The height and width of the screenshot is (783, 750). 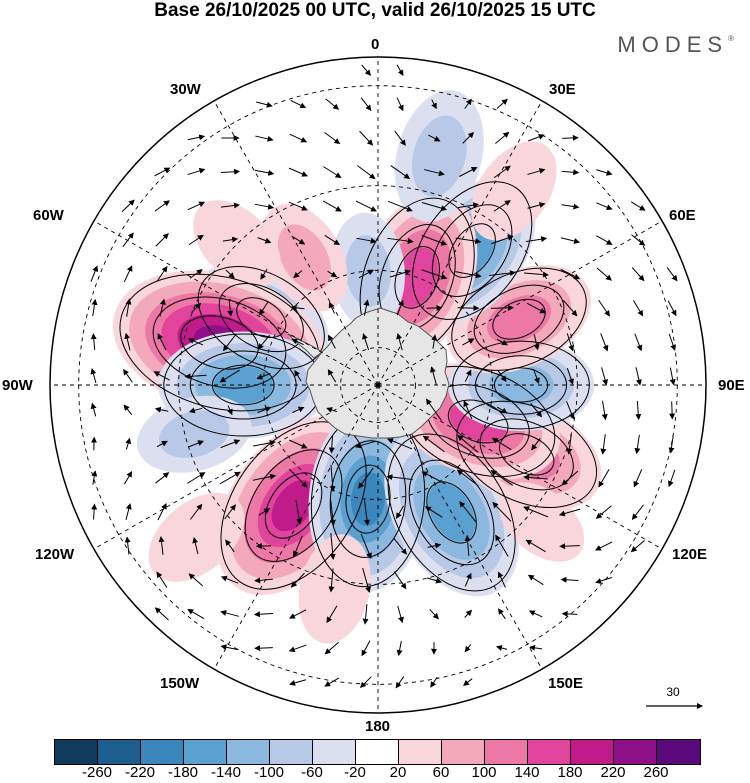 I want to click on lon-label-90w: 90W, so click(x=17, y=385).